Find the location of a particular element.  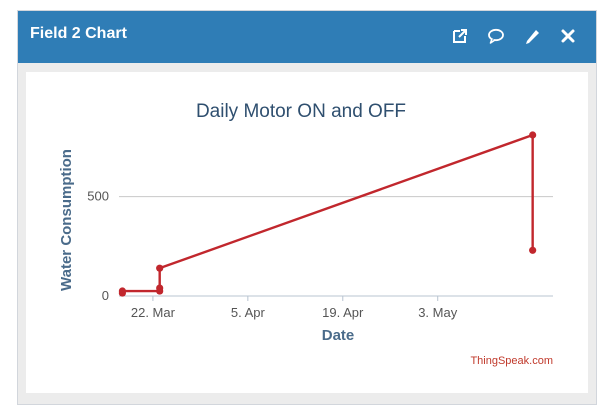

y-tick-label: 500 is located at coordinates (98, 196).